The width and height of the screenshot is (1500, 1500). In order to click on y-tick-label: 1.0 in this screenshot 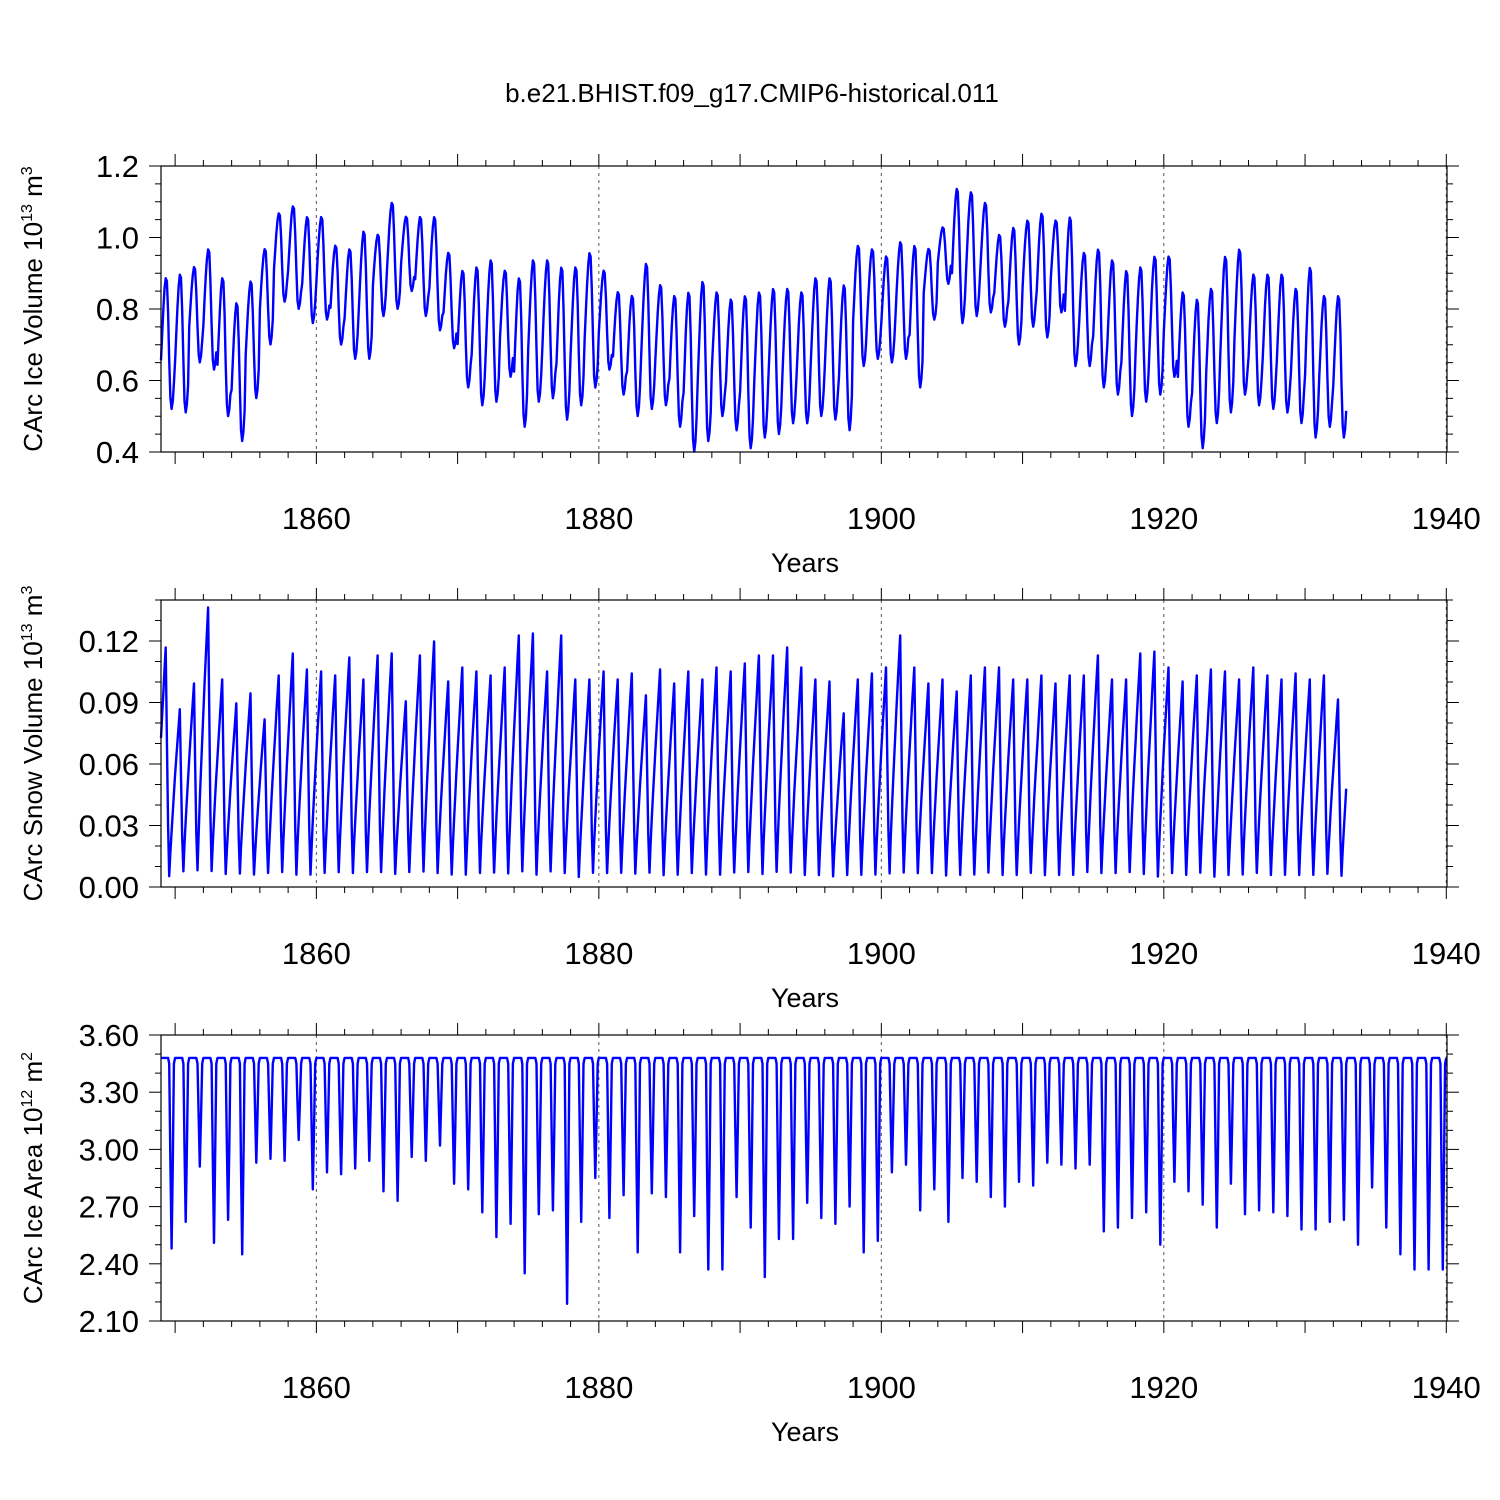, I will do `click(117, 238)`.